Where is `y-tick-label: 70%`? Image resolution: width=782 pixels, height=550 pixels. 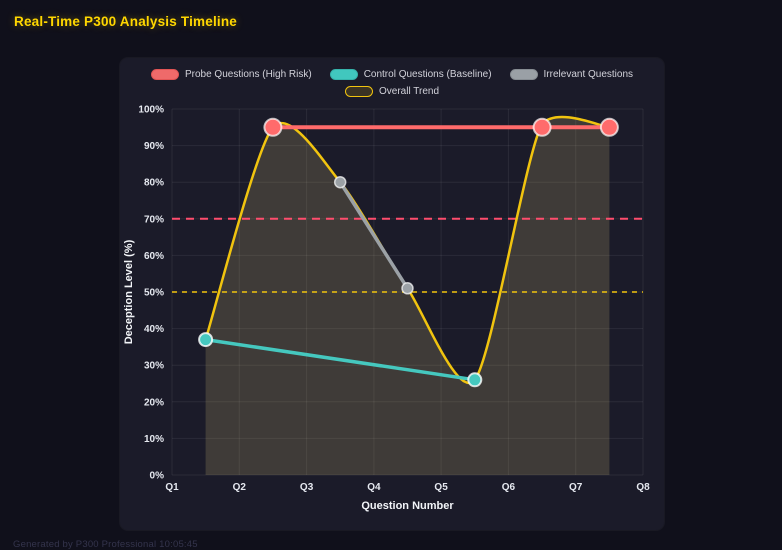 y-tick-label: 70% is located at coordinates (154, 219).